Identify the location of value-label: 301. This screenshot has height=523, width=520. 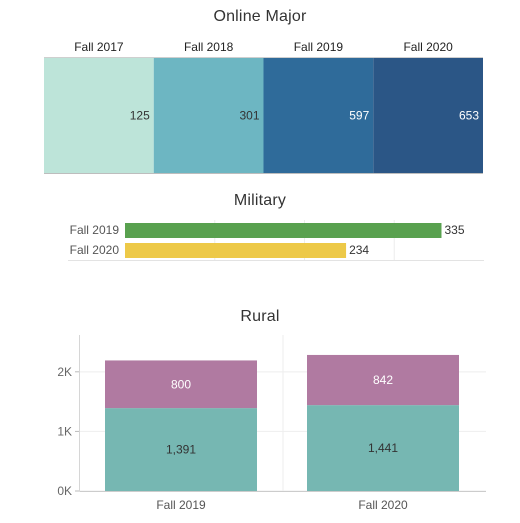
(249, 116).